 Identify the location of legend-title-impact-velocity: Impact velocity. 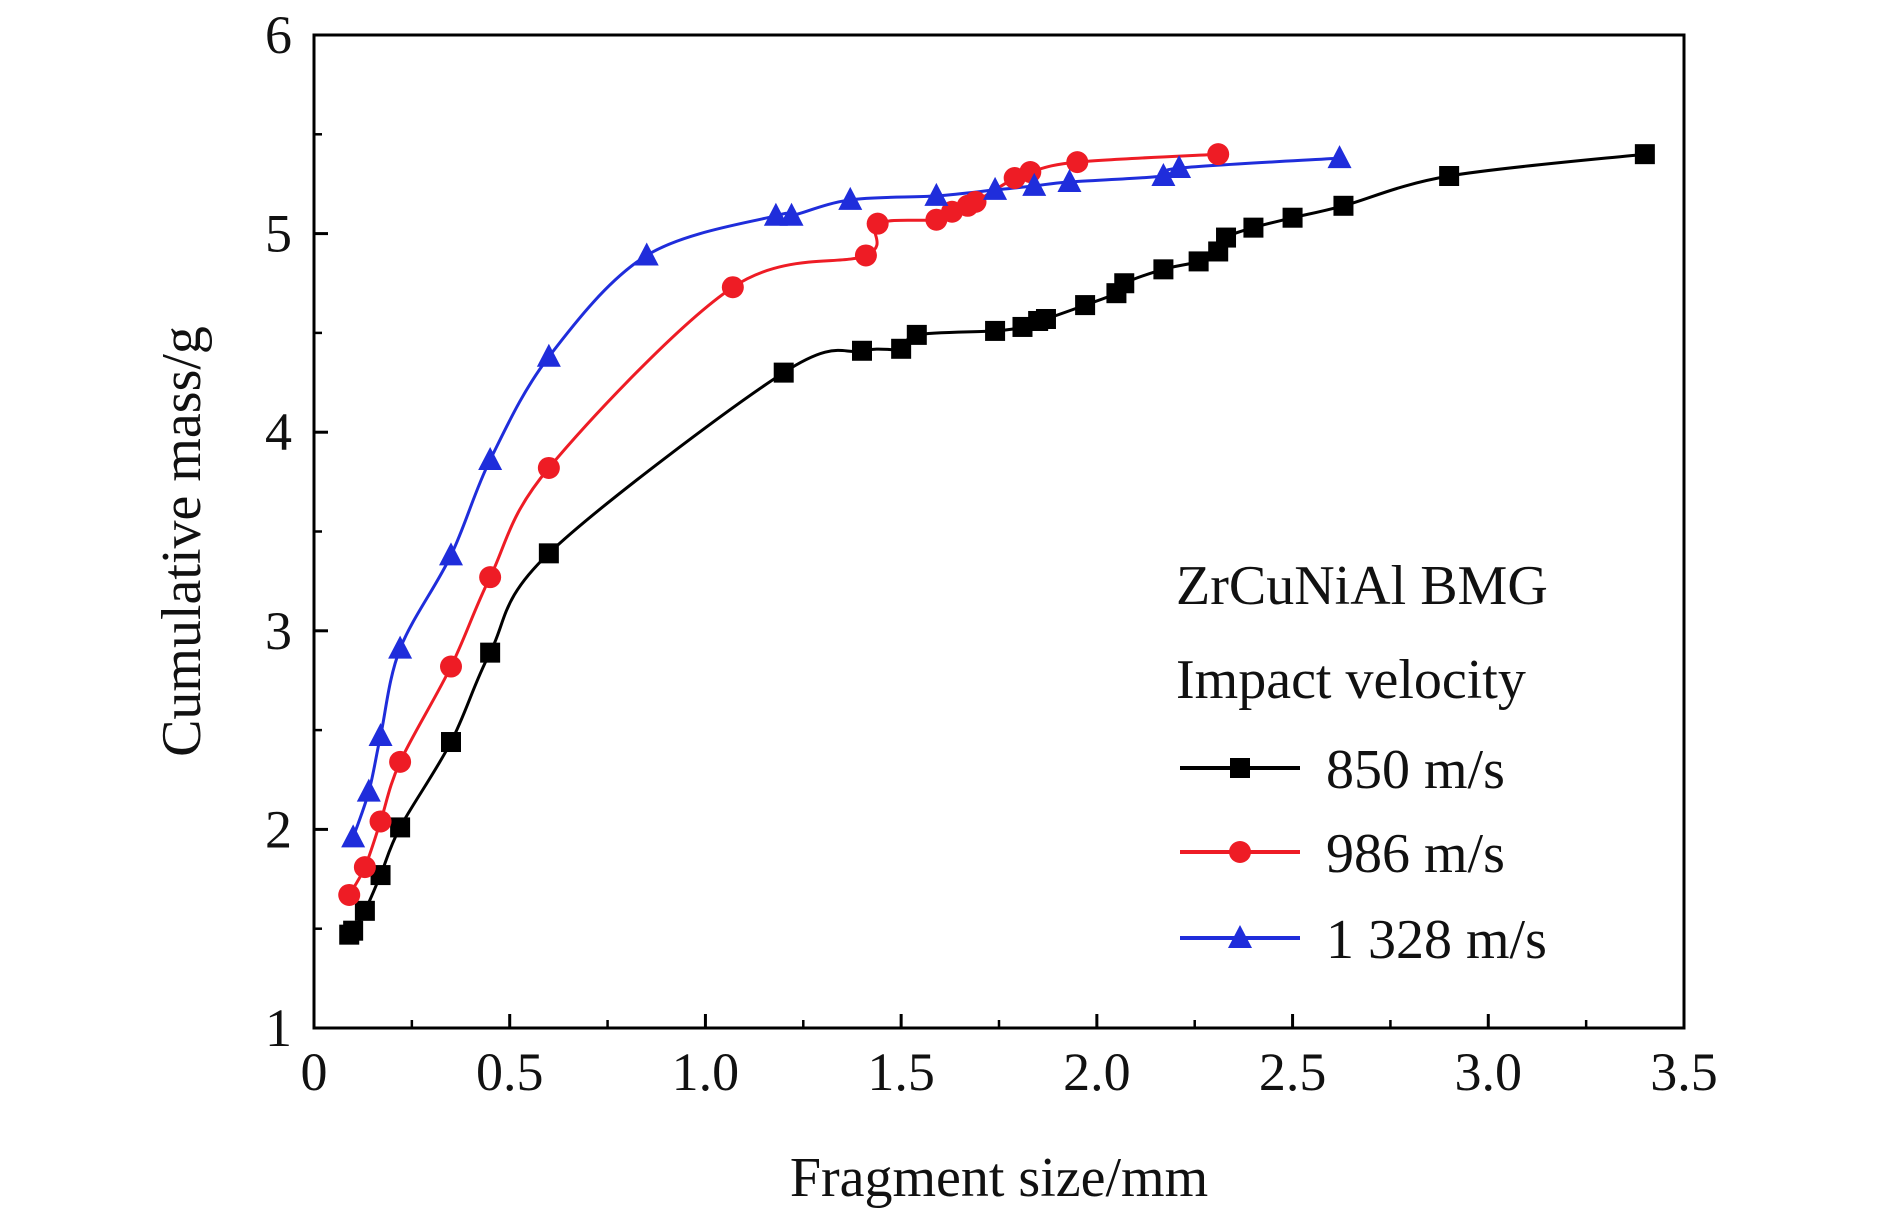
(1351, 680).